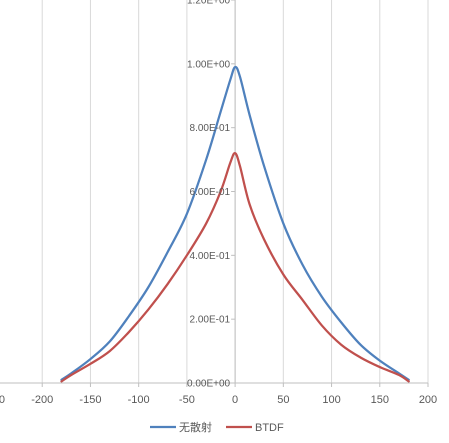 The image size is (449, 443). What do you see at coordinates (331, 400) in the screenshot?
I see `x-tick-label-7: 100` at bounding box center [331, 400].